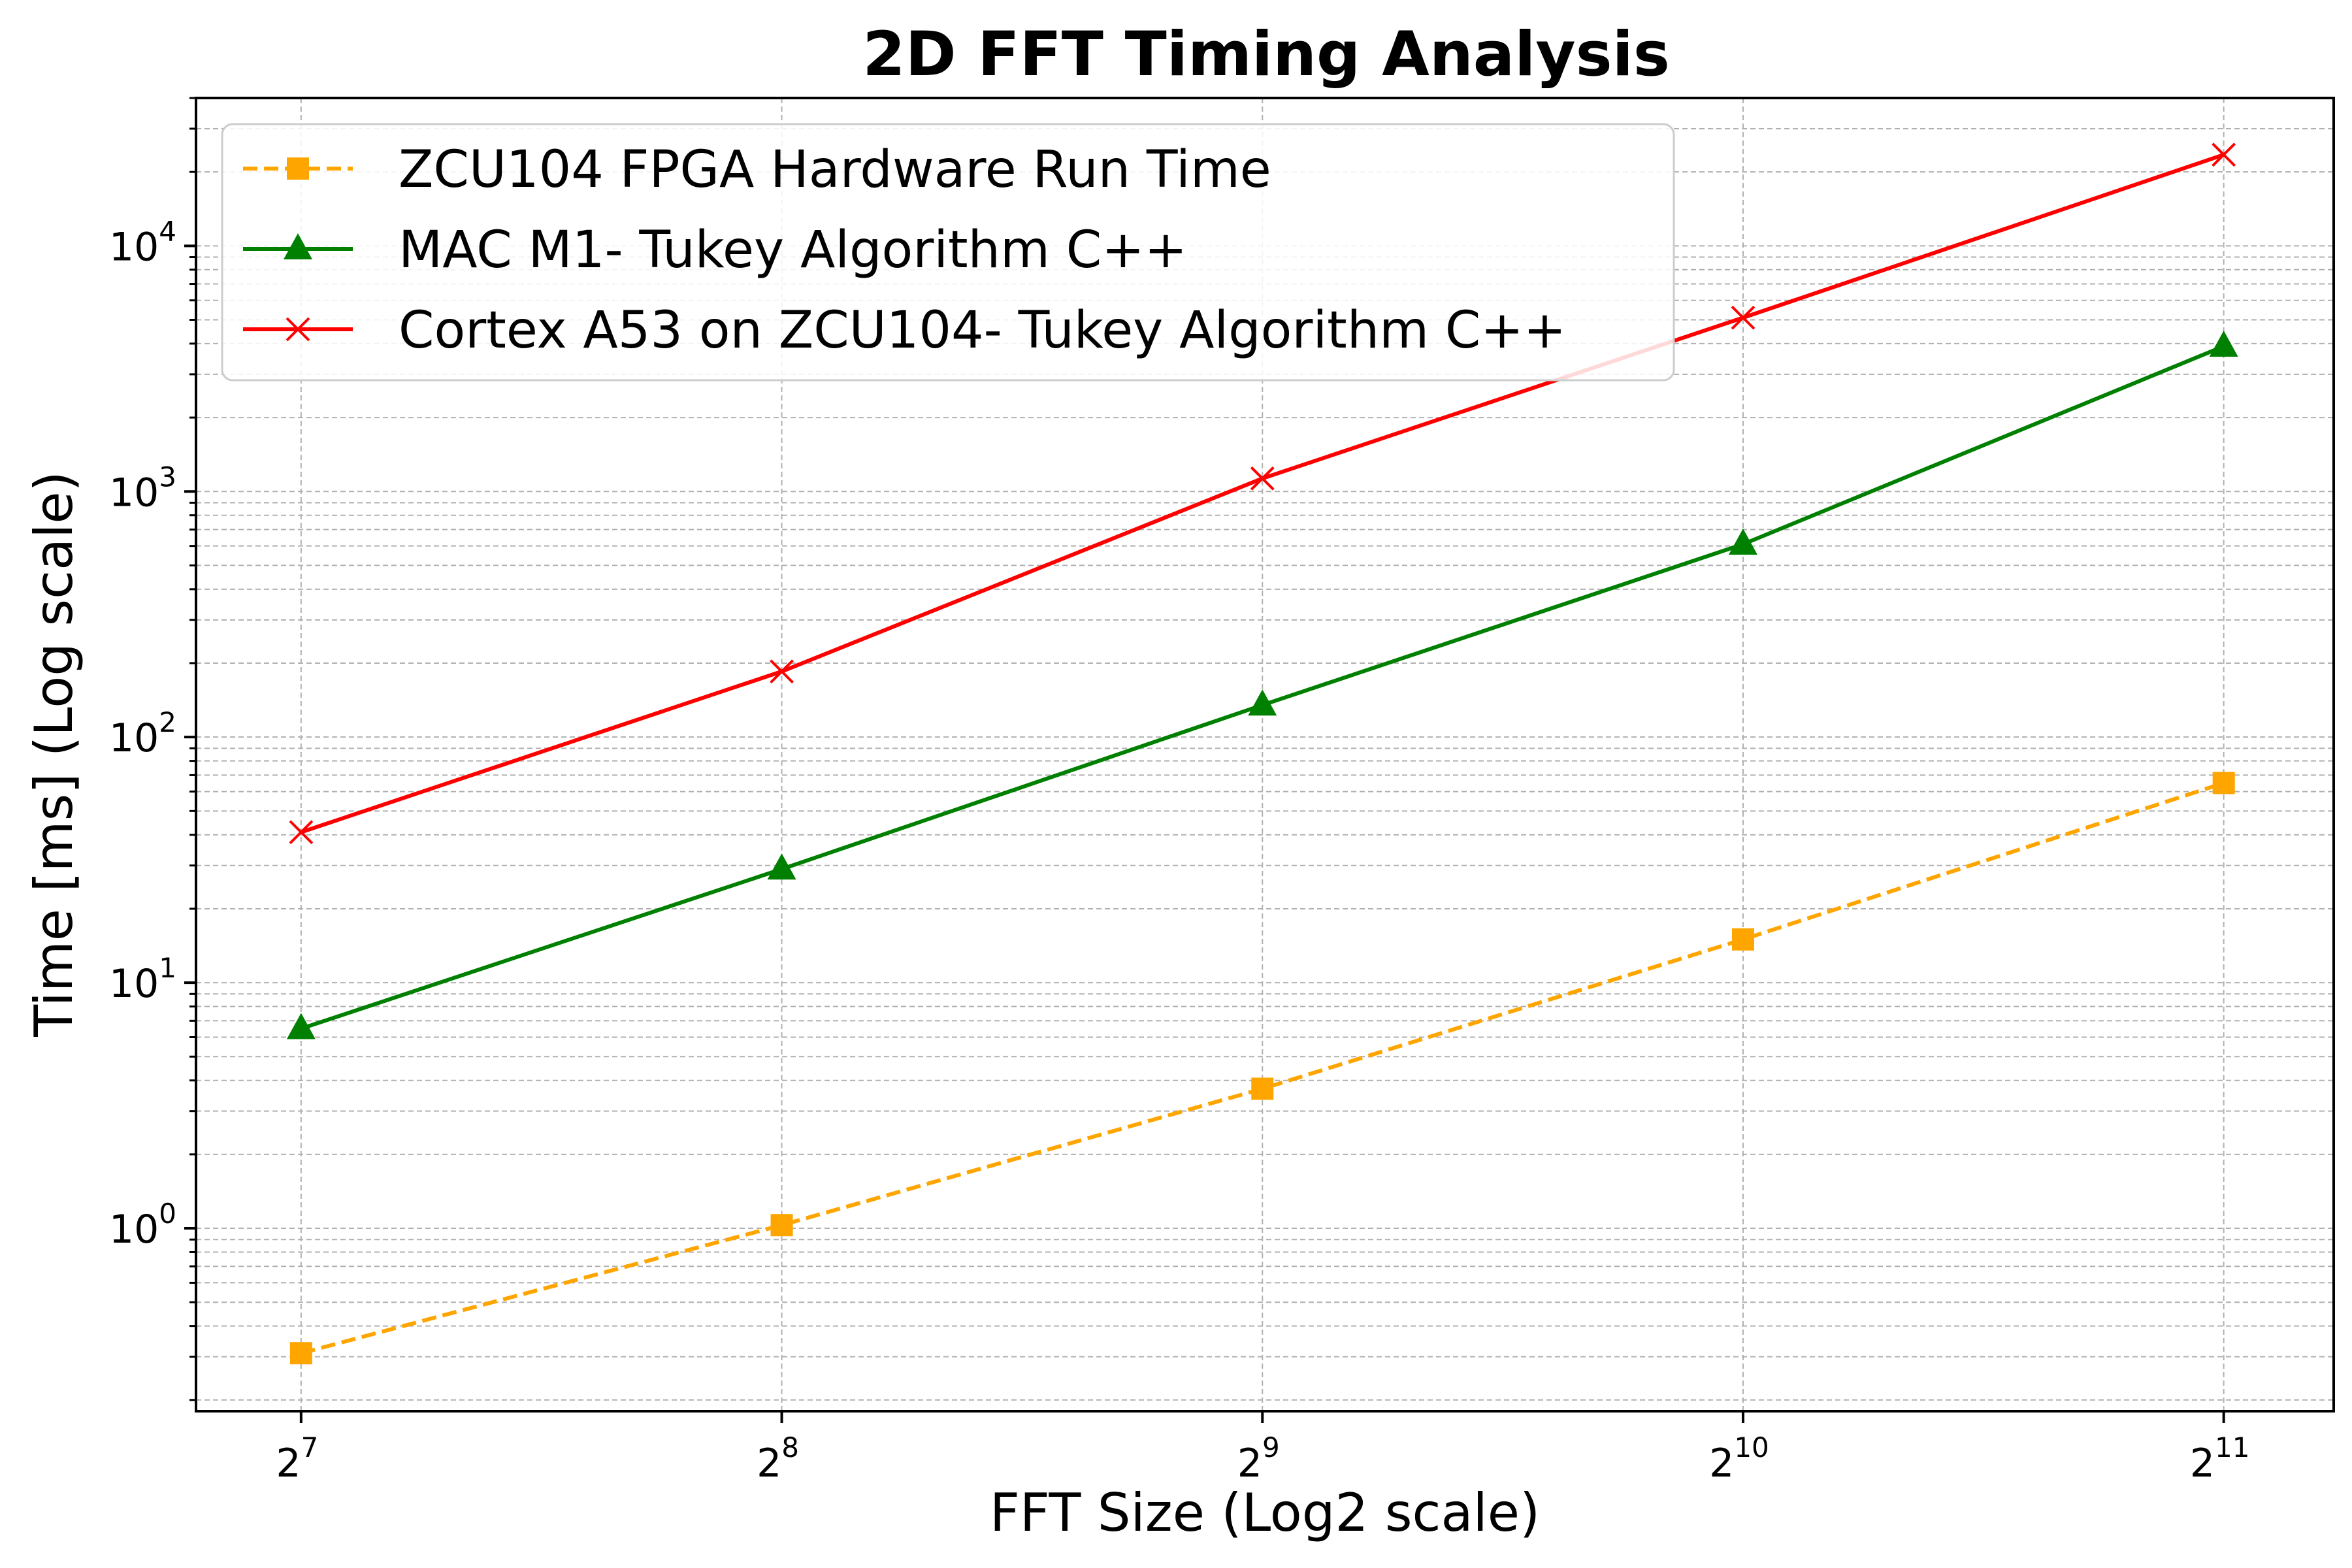 This screenshot has height=1568, width=2352. What do you see at coordinates (54, 754) in the screenshot?
I see `y-axis-label: Time [ms] (Log scale)` at bounding box center [54, 754].